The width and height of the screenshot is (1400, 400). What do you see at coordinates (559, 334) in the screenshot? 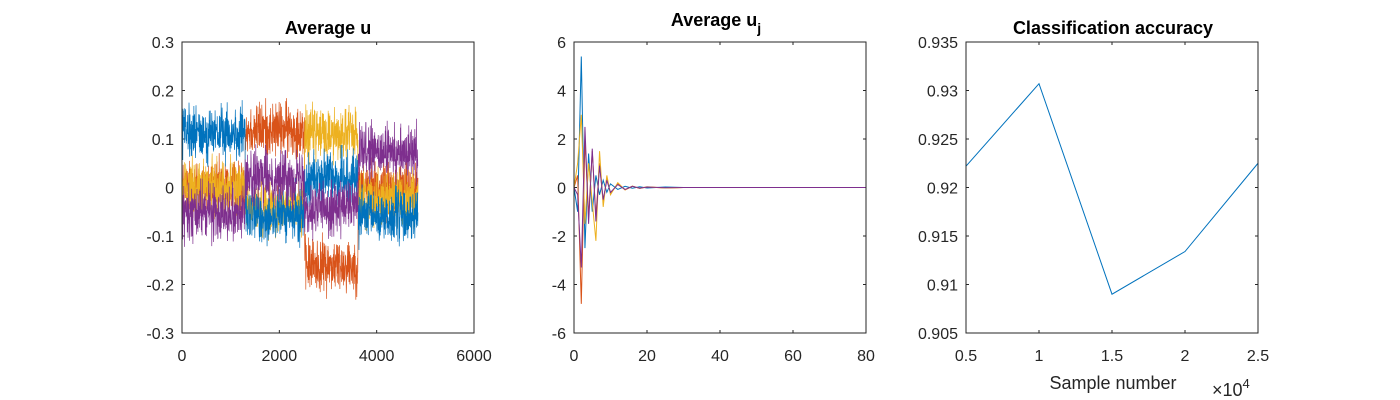
I see `y-tick-label: -6` at bounding box center [559, 334].